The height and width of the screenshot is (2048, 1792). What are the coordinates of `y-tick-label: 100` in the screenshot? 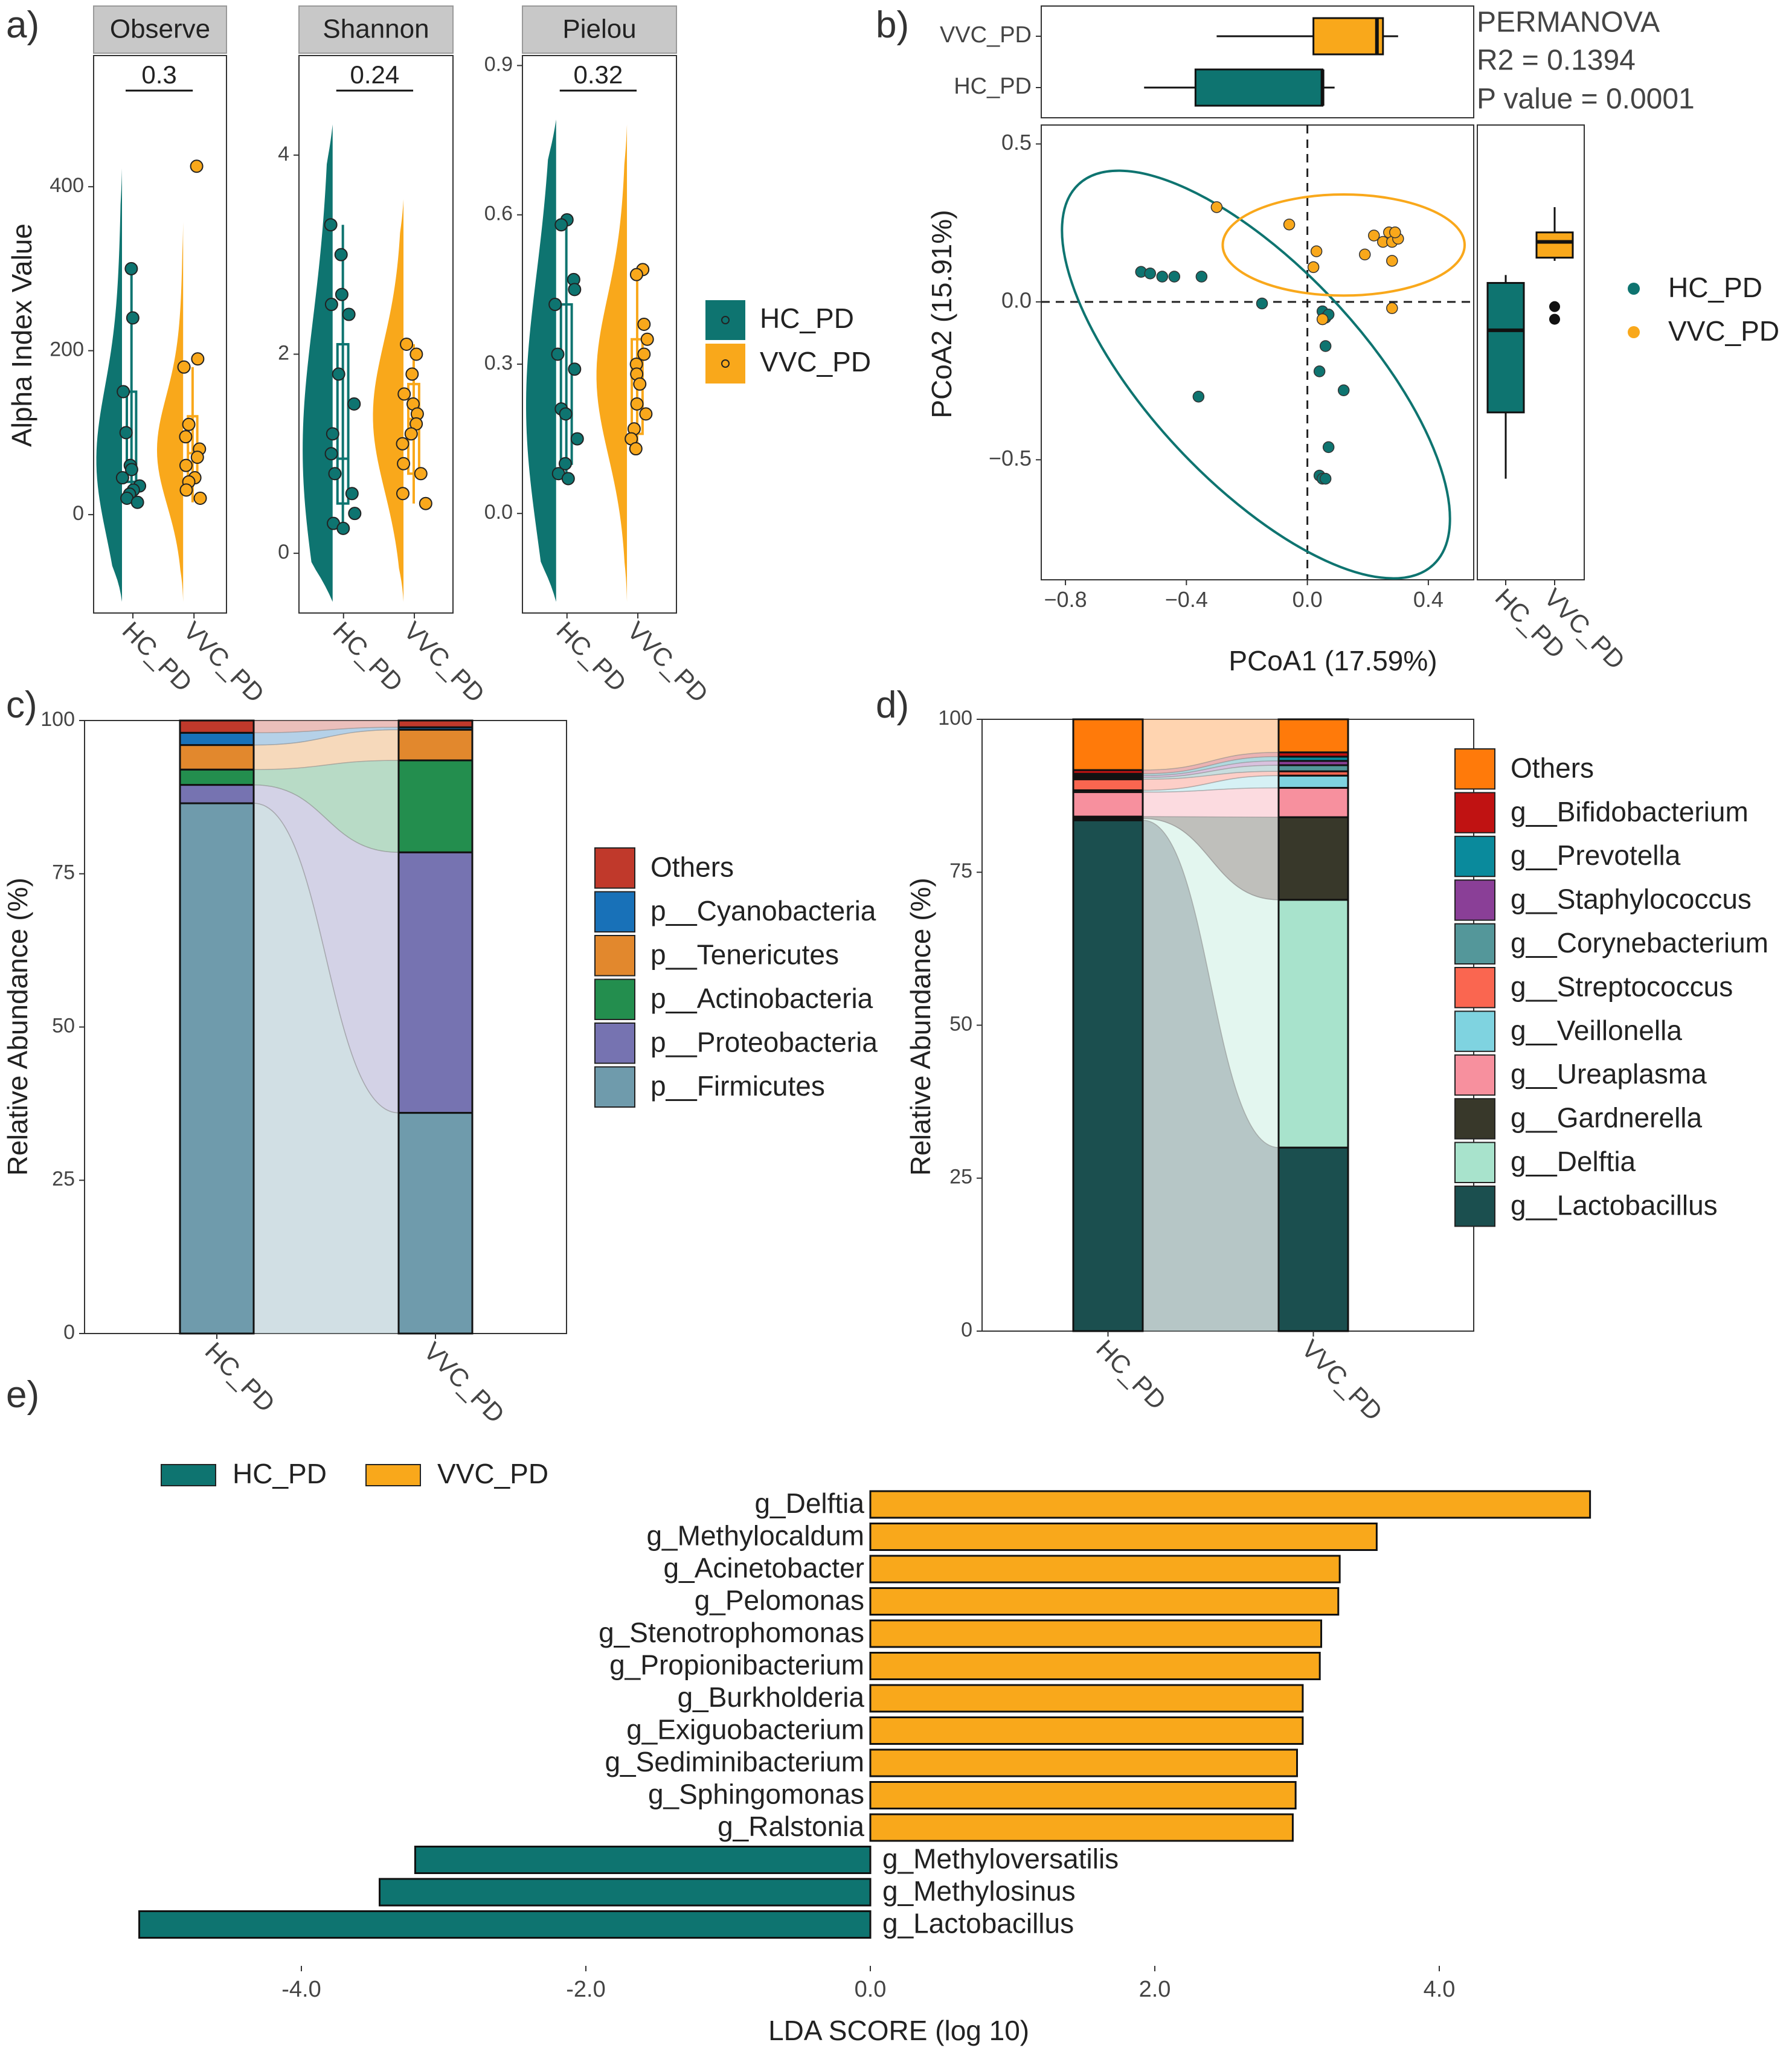 It's located at (955, 718).